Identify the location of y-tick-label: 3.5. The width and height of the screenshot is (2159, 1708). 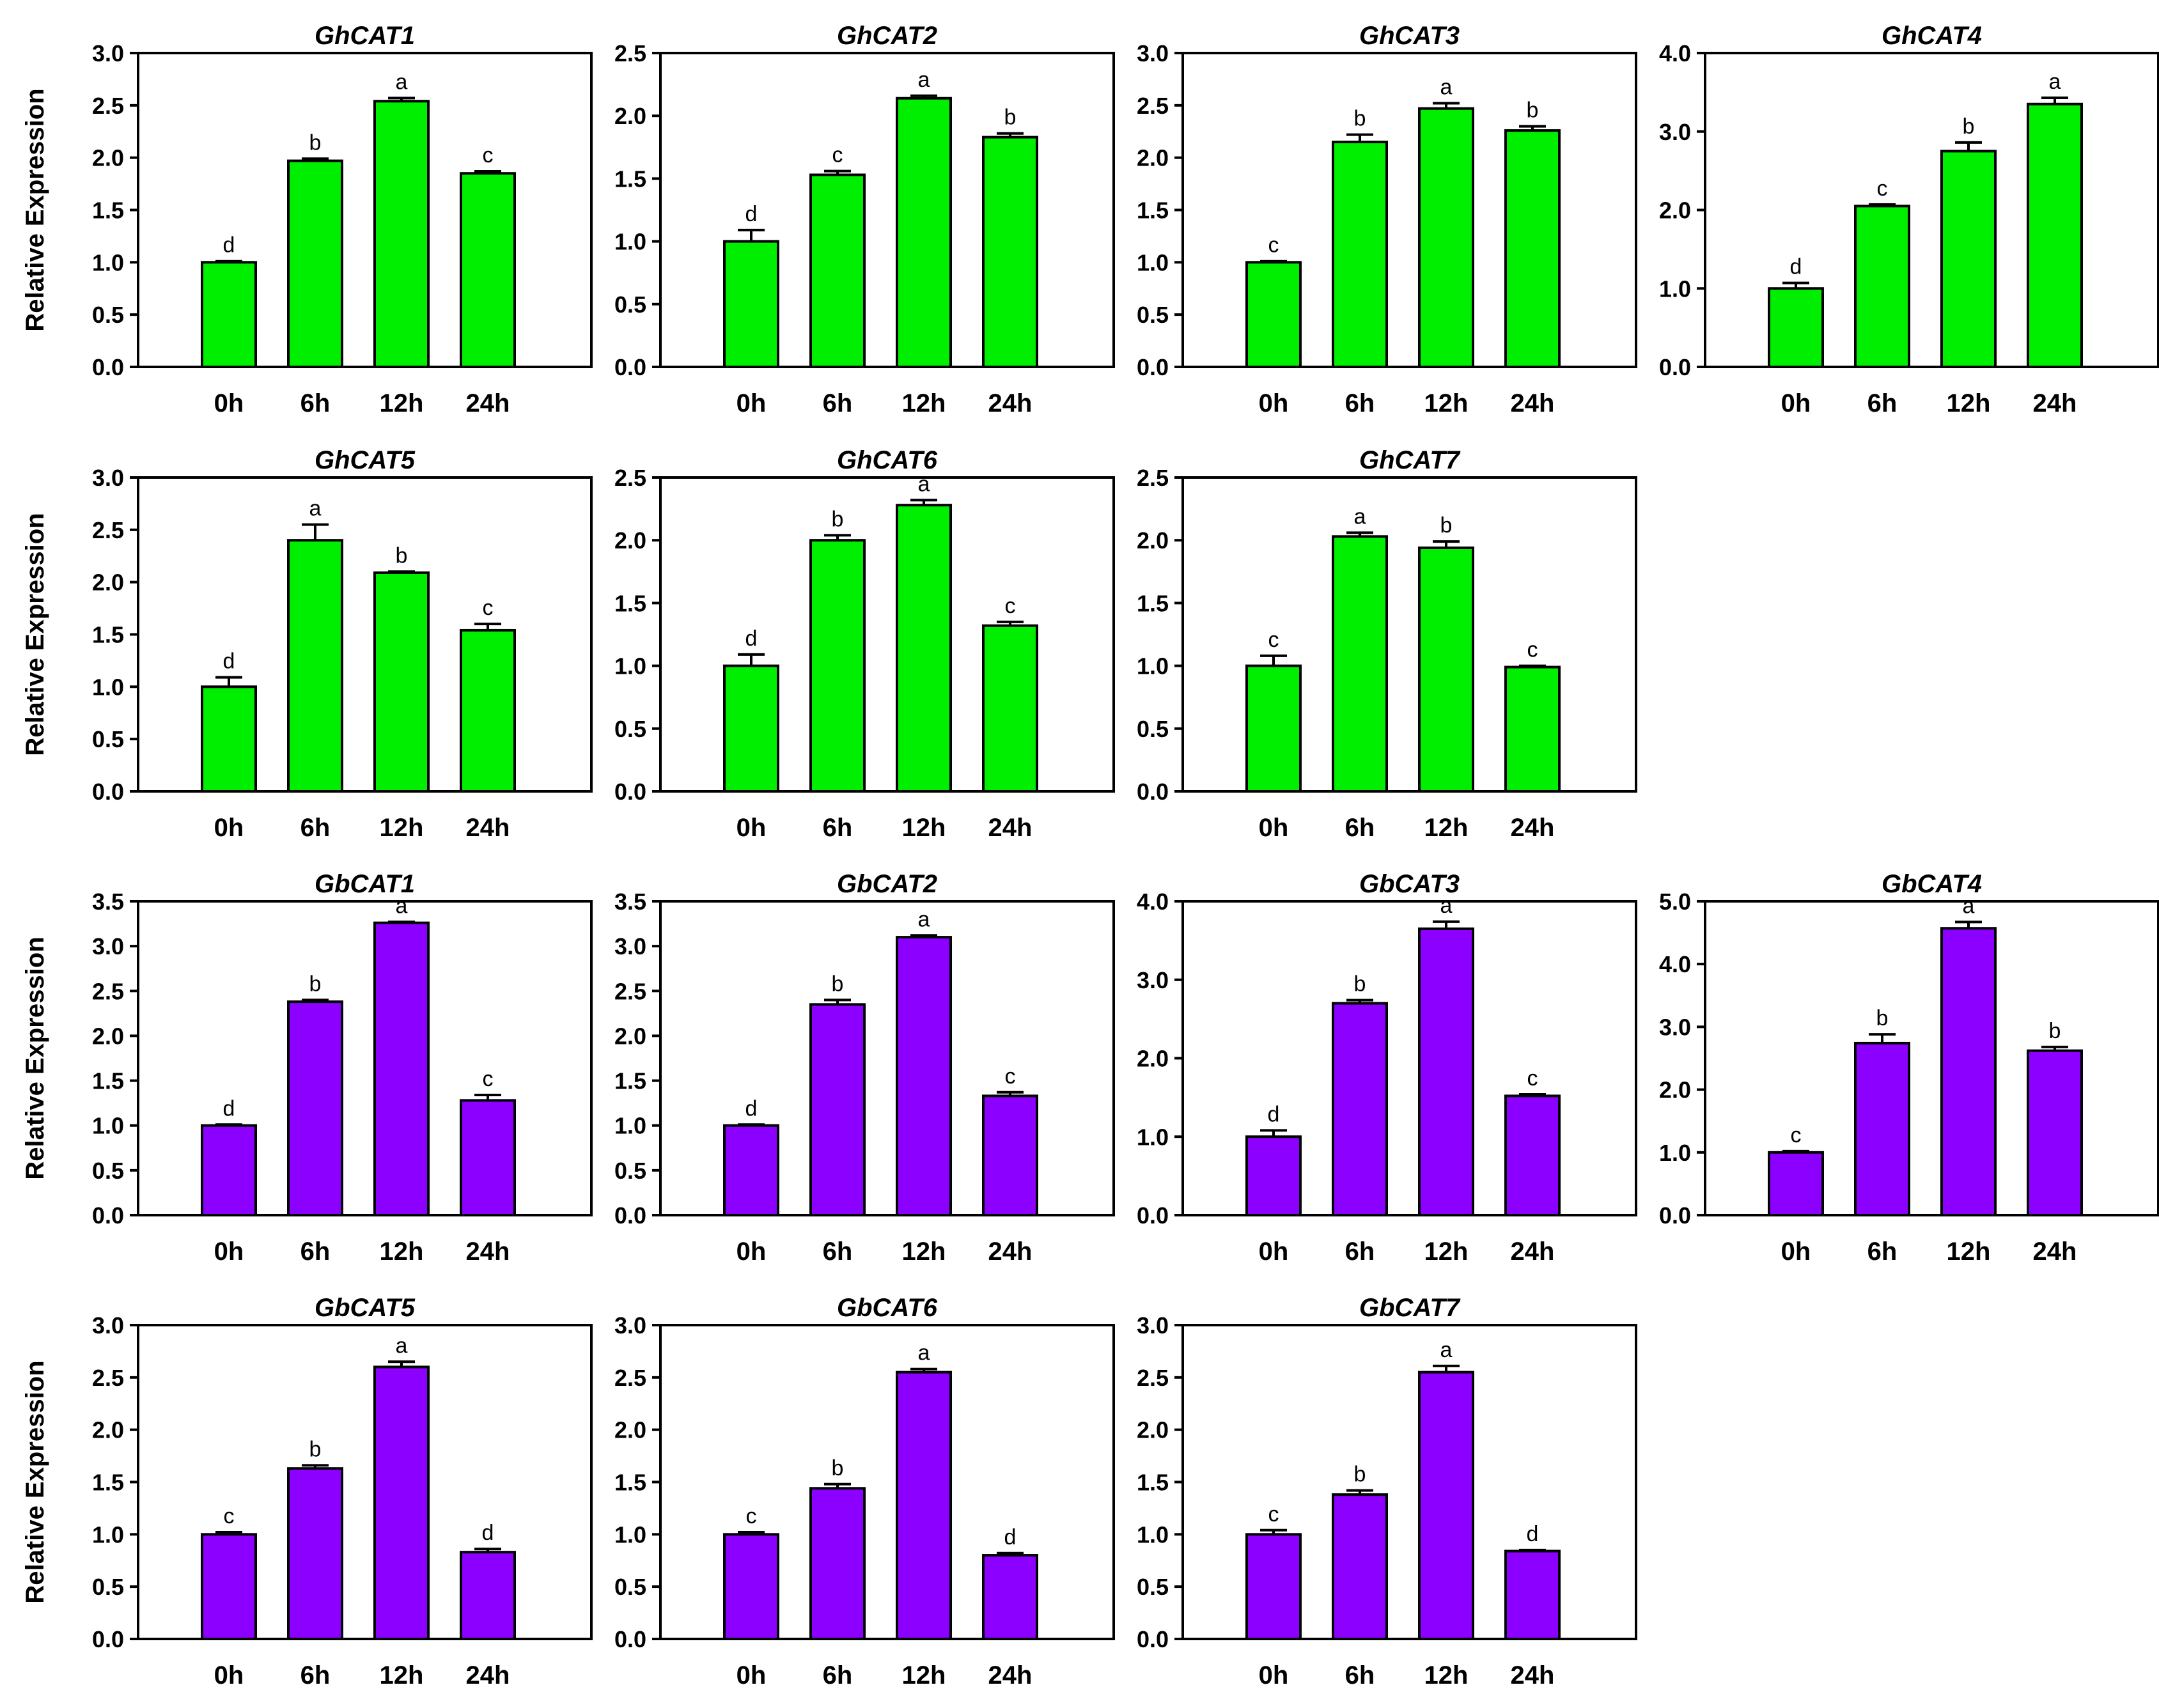
(108, 902).